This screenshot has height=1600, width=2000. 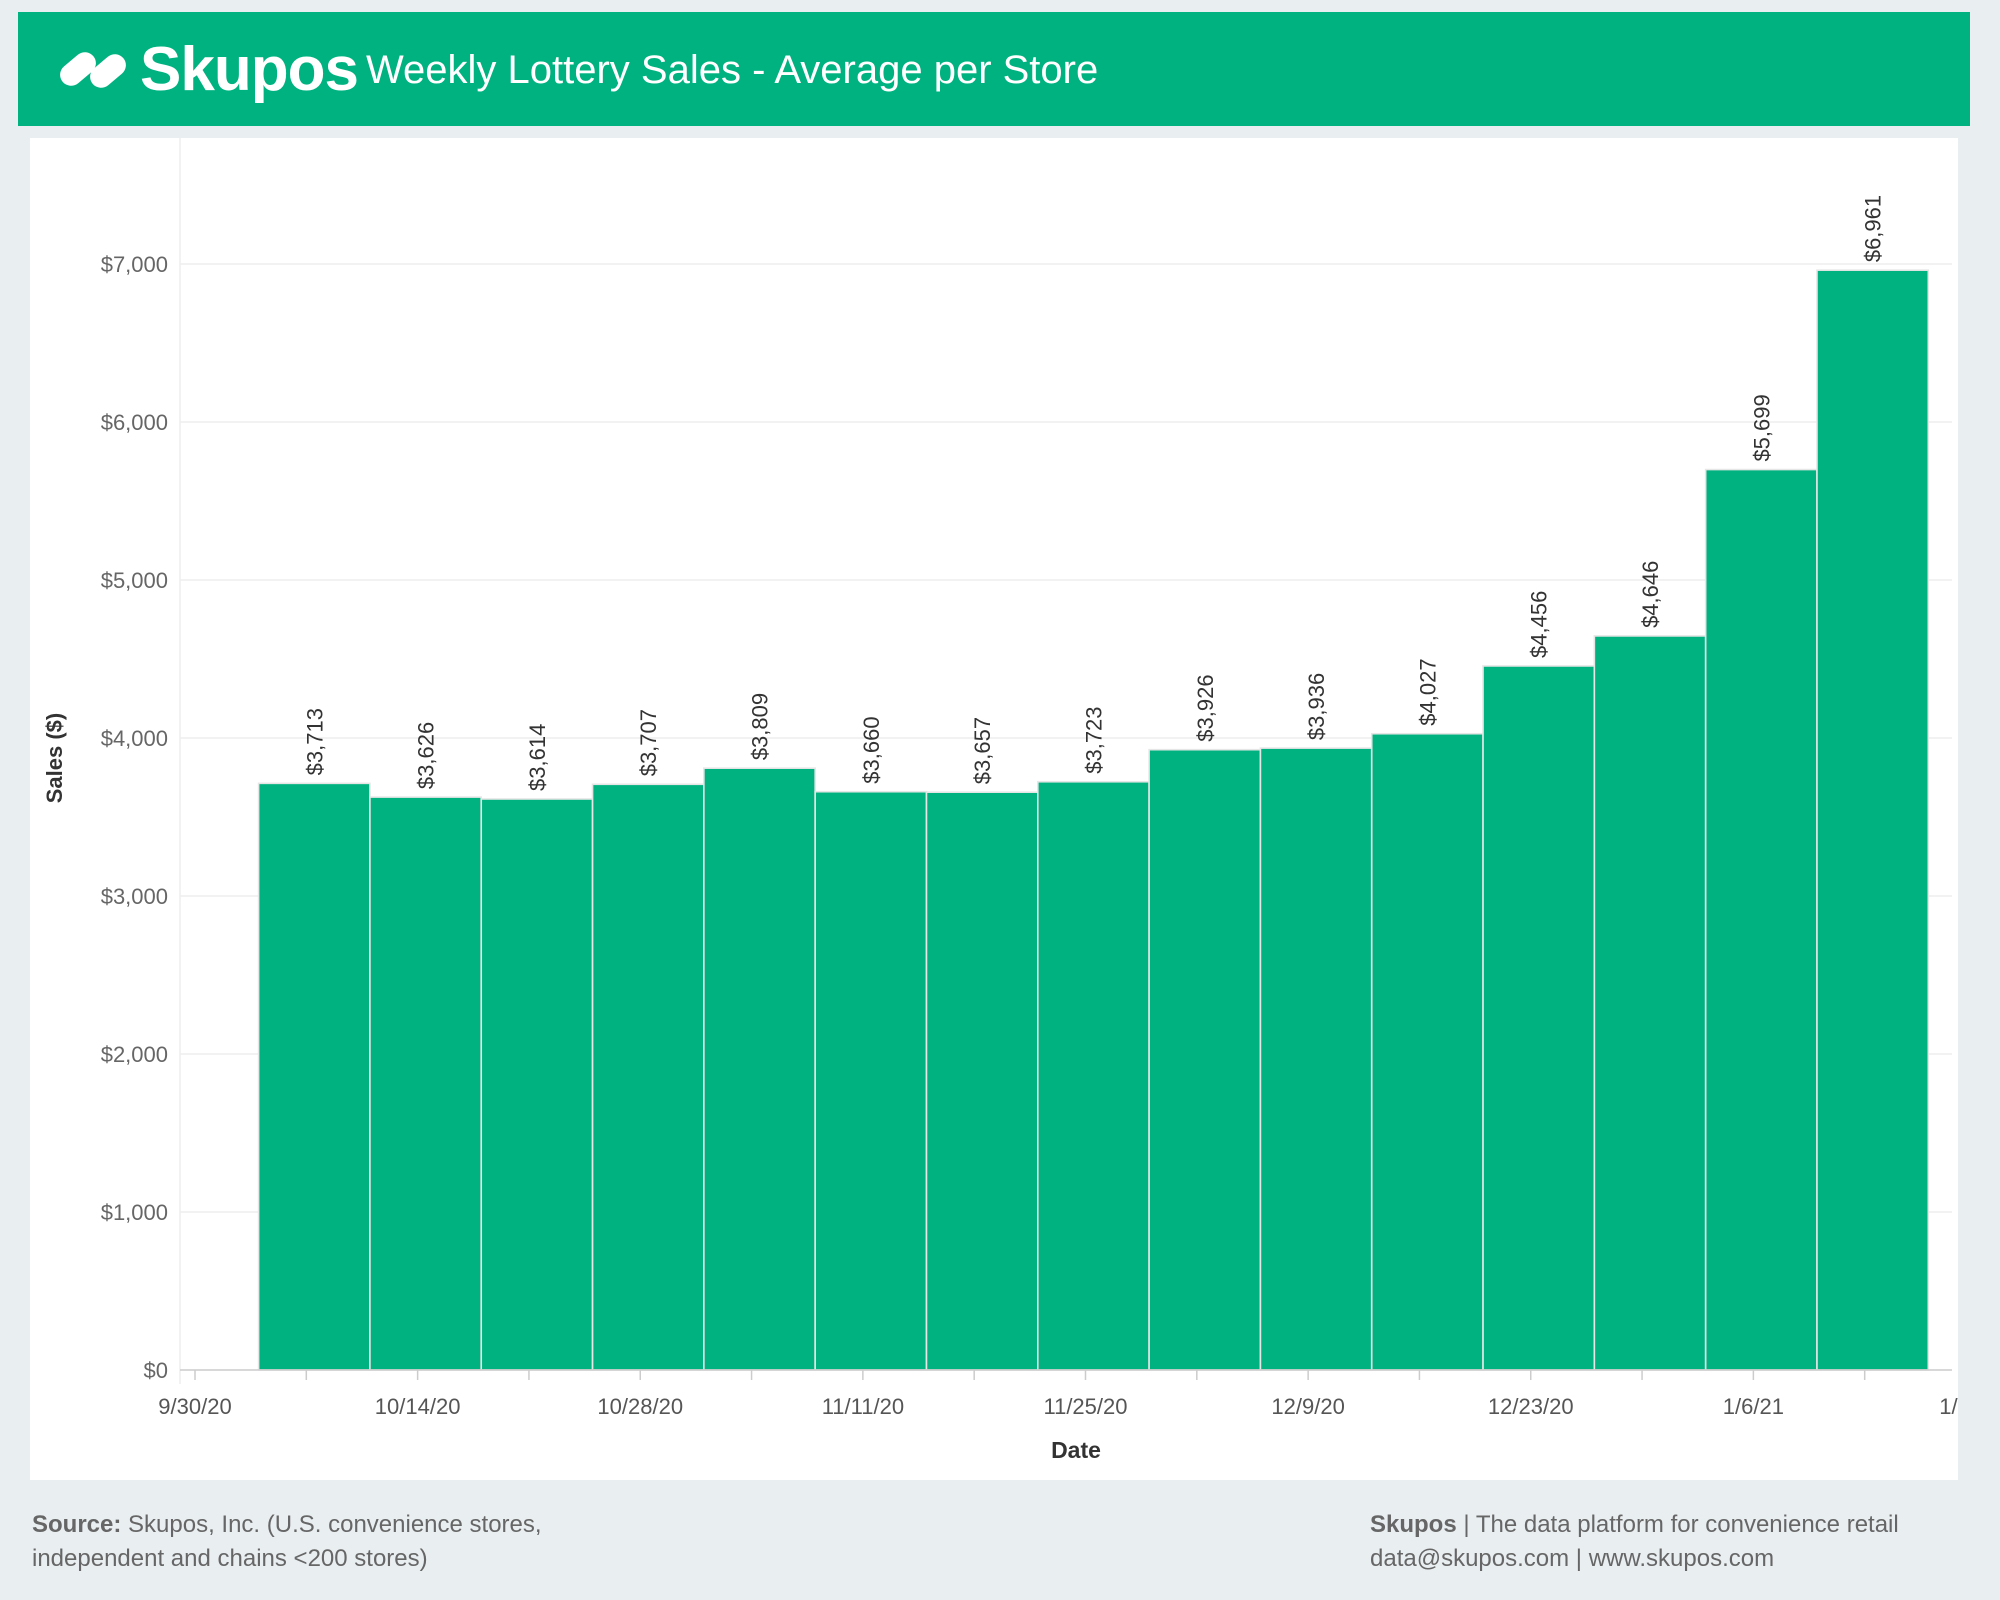 What do you see at coordinates (537, 757) in the screenshot?
I see `bar-value-label: $3,614` at bounding box center [537, 757].